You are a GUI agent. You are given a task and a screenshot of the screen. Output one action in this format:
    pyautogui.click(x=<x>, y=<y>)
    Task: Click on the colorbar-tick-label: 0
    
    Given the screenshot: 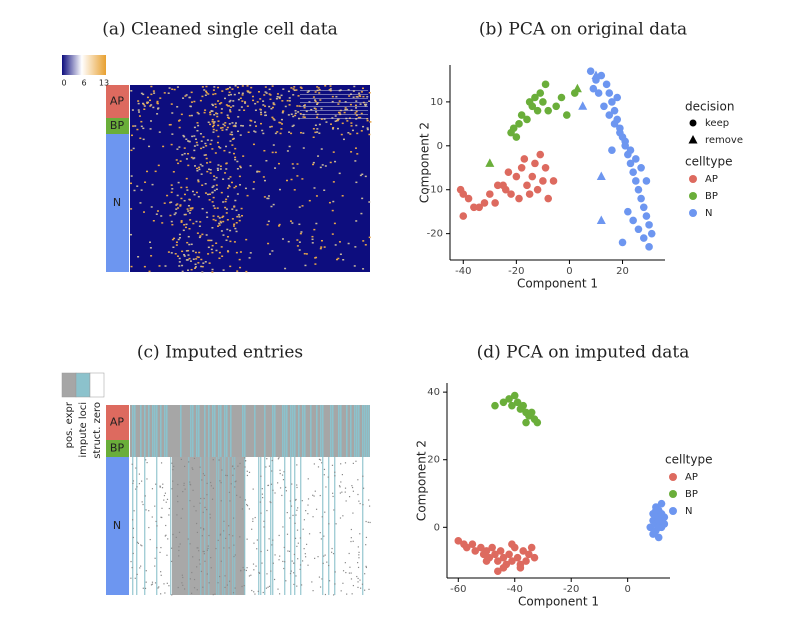 What is the action you would take?
    pyautogui.click(x=63, y=83)
    